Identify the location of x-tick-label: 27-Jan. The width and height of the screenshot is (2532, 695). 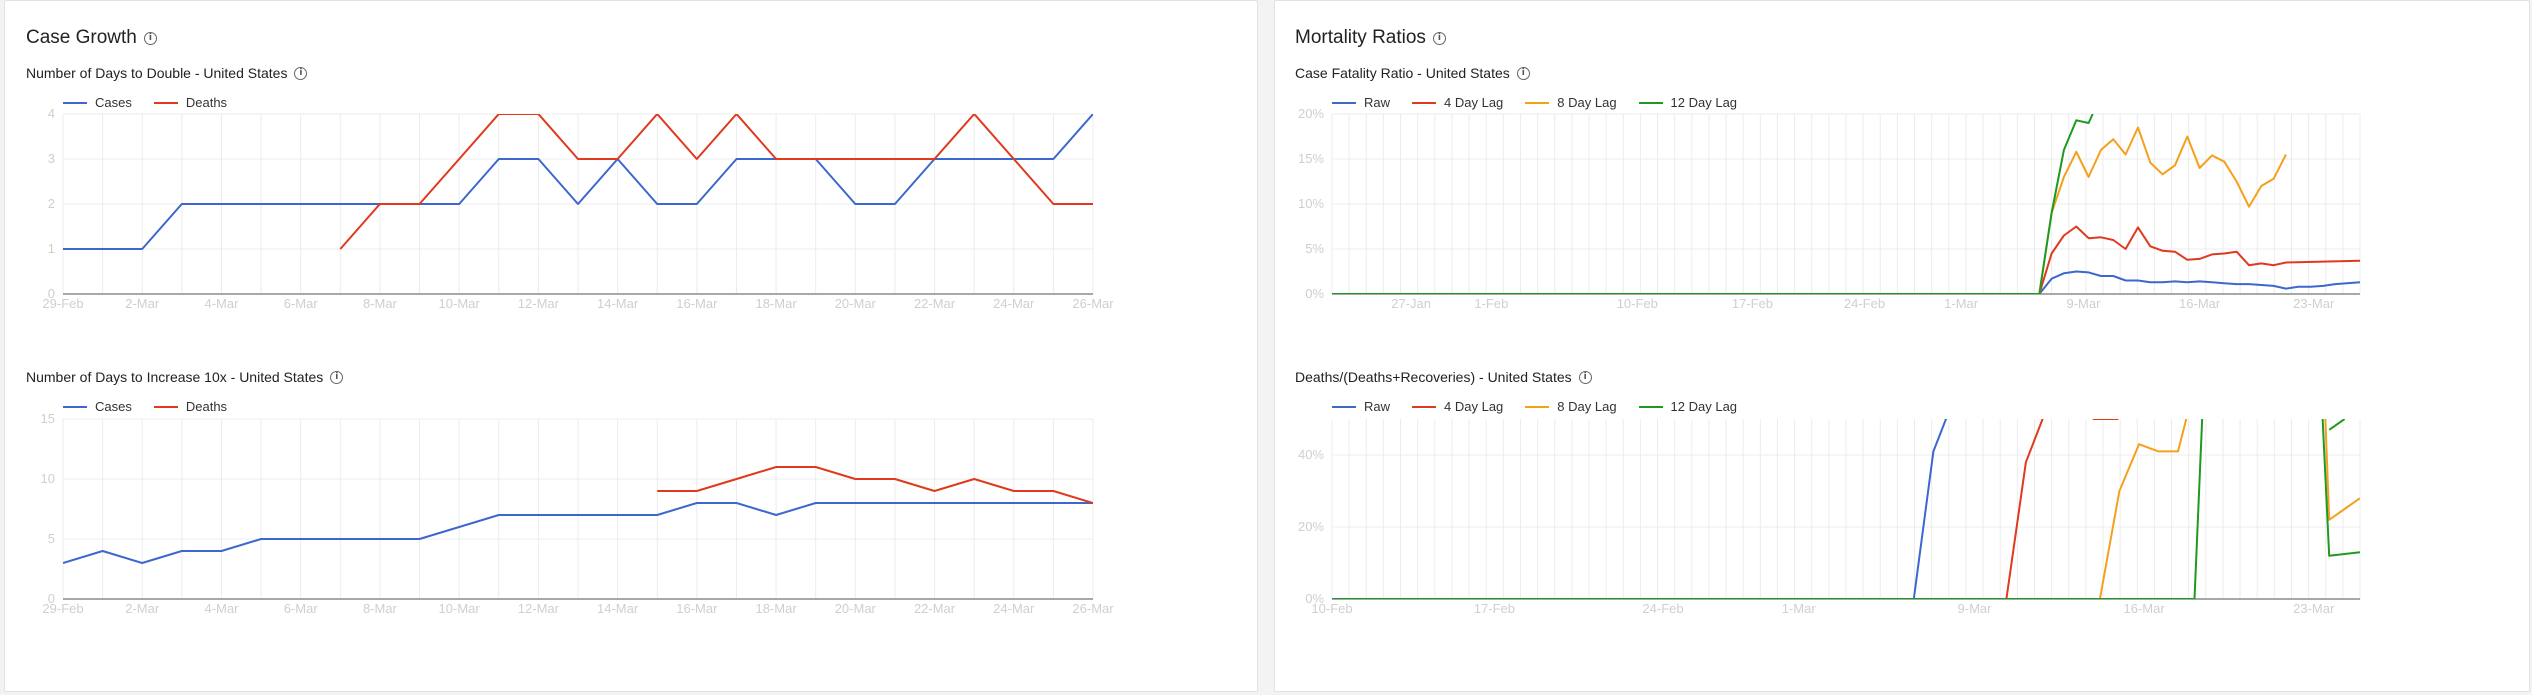
(1411, 303).